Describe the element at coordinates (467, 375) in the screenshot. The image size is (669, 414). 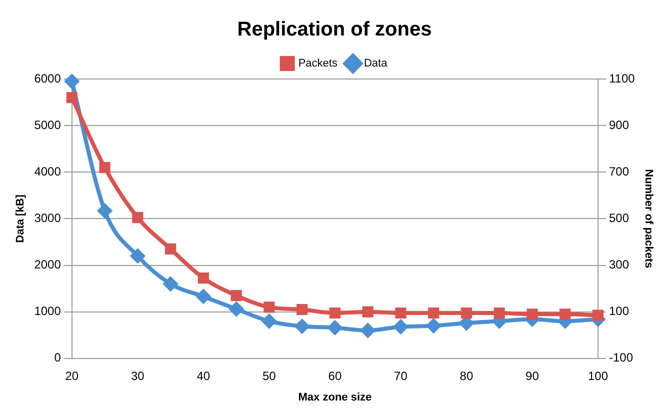
I see `x-tick-label: 80` at that location.